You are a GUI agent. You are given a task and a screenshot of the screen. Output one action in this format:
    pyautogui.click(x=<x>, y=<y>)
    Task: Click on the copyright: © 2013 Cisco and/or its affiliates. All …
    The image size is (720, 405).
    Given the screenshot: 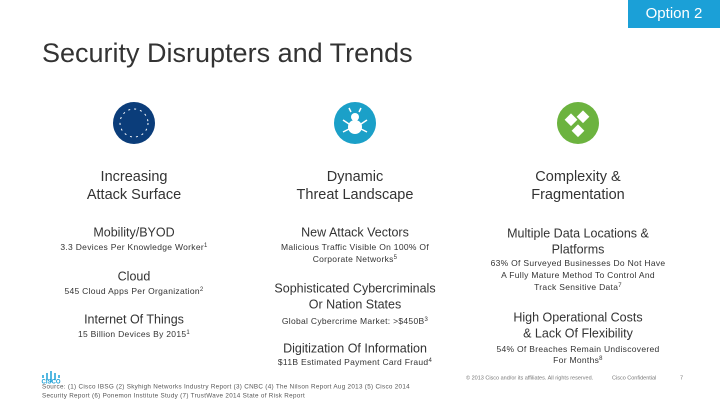 What is the action you would take?
    pyautogui.click(x=530, y=377)
    